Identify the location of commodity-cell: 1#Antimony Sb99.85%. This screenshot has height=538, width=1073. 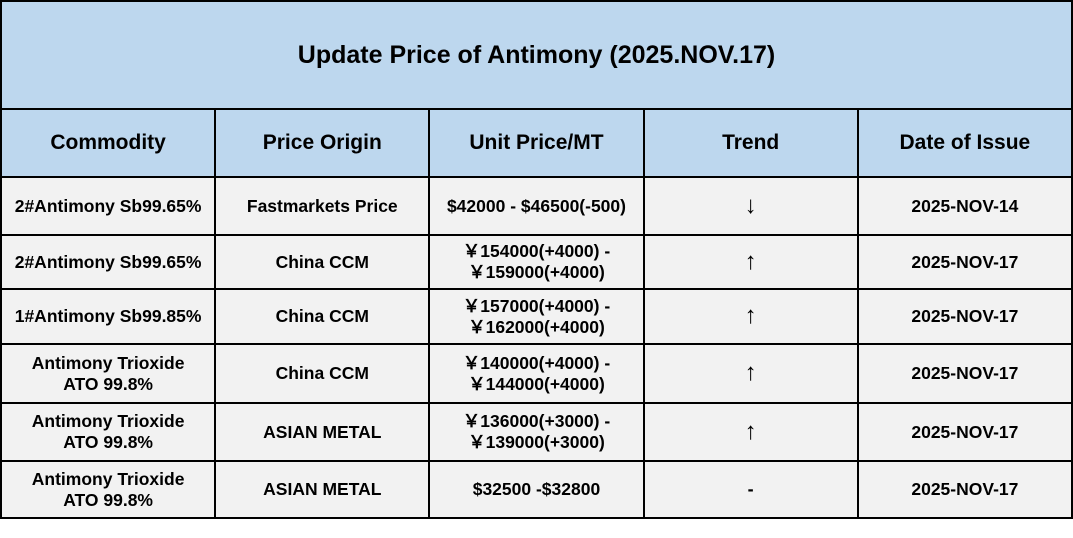
(108, 316).